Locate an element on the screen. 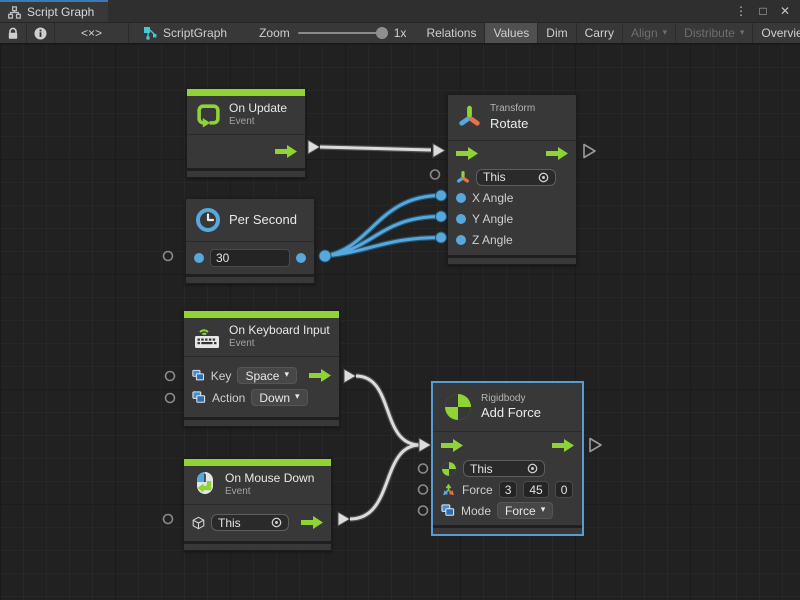  close-icon: ✕ is located at coordinates (785, 11).